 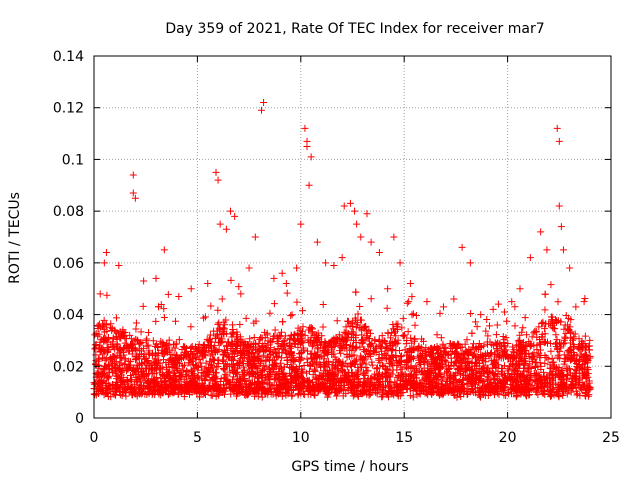 I want to click on x-axis-title: GPS time / hours, so click(x=349, y=467).